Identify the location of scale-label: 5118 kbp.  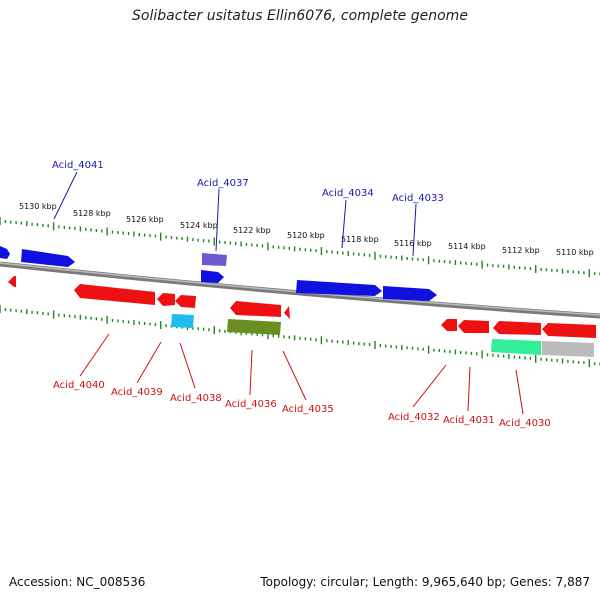
(360, 239).